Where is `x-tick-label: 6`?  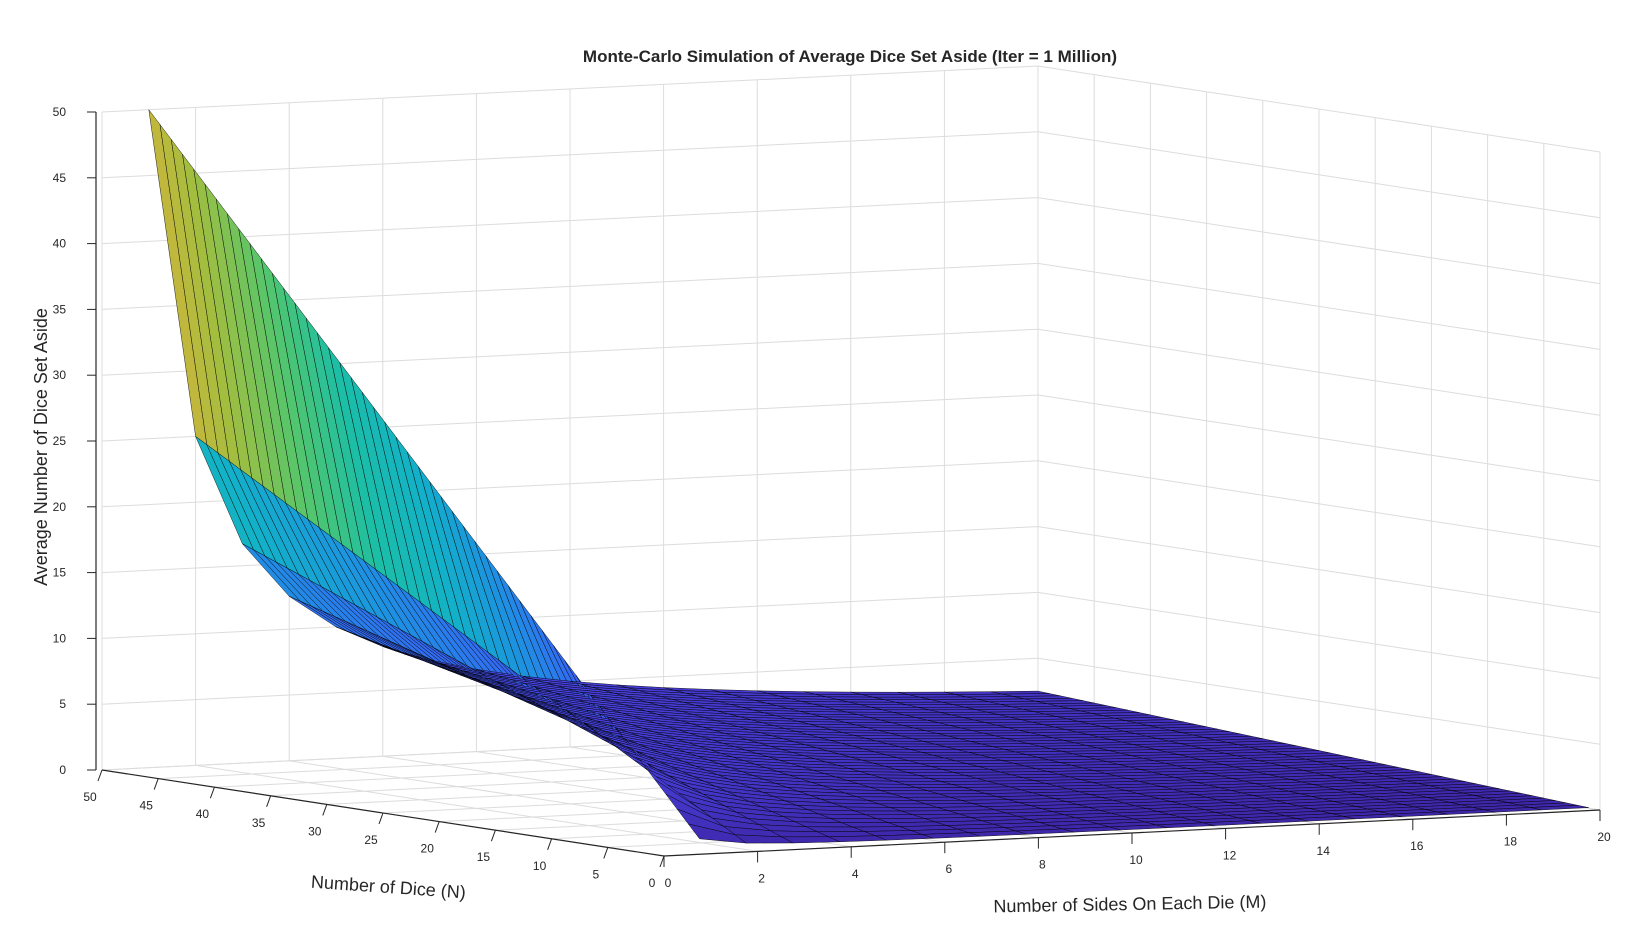
x-tick-label: 6 is located at coordinates (948, 869).